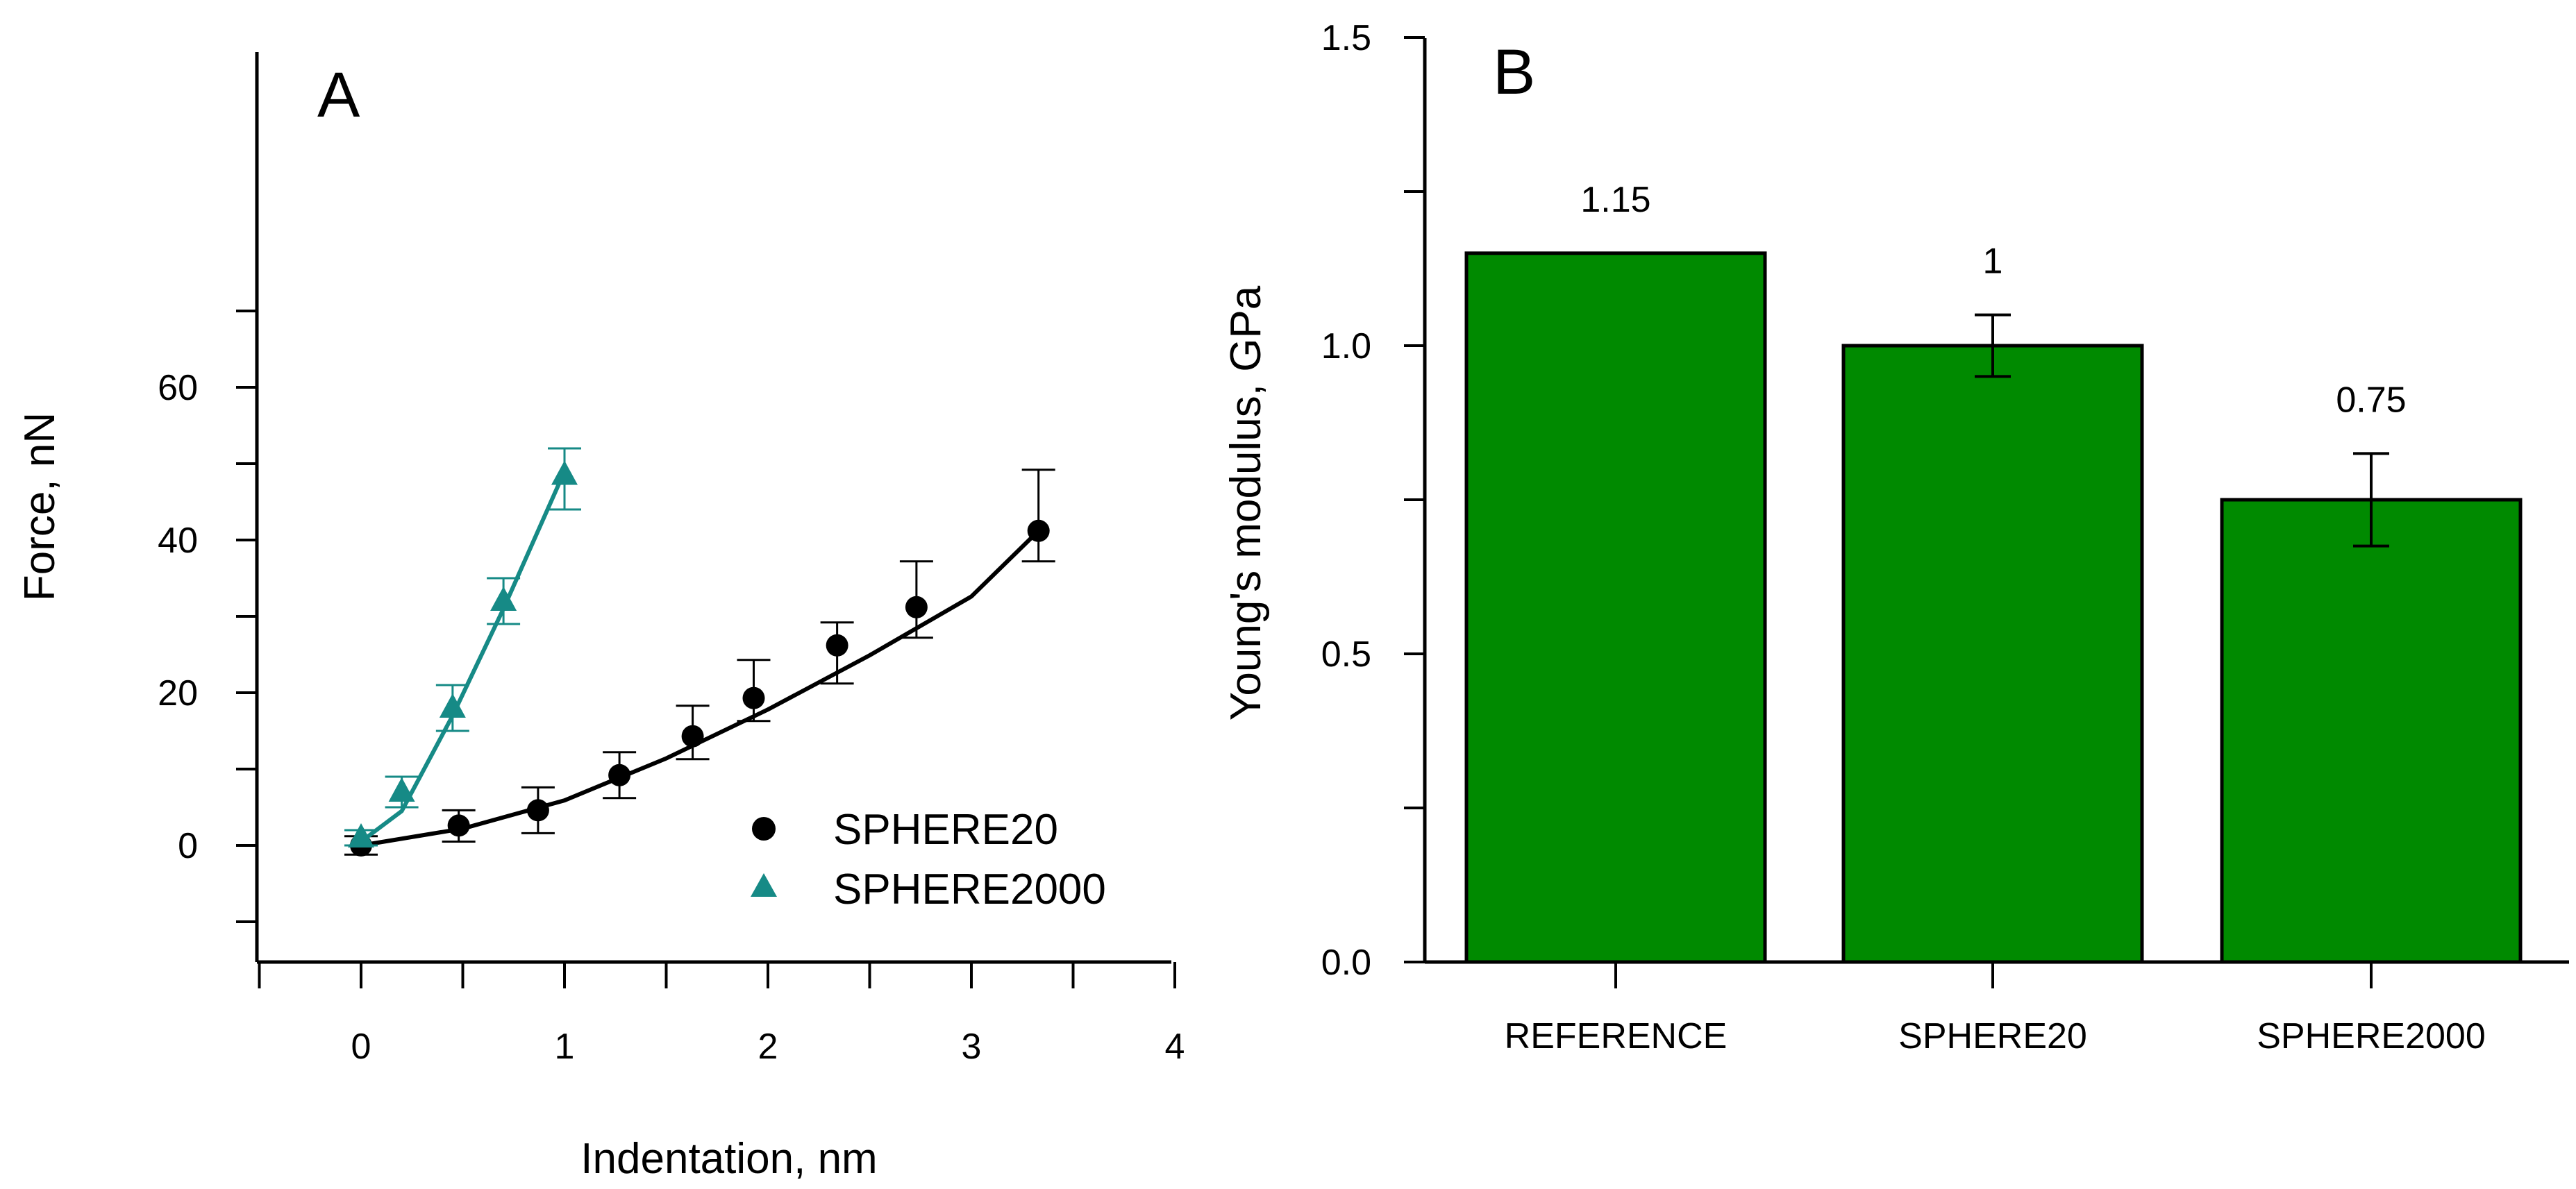 This screenshot has height=1189, width=2576. Describe the element at coordinates (178, 693) in the screenshot. I see `panel-a-y-tick-label: 20` at that location.